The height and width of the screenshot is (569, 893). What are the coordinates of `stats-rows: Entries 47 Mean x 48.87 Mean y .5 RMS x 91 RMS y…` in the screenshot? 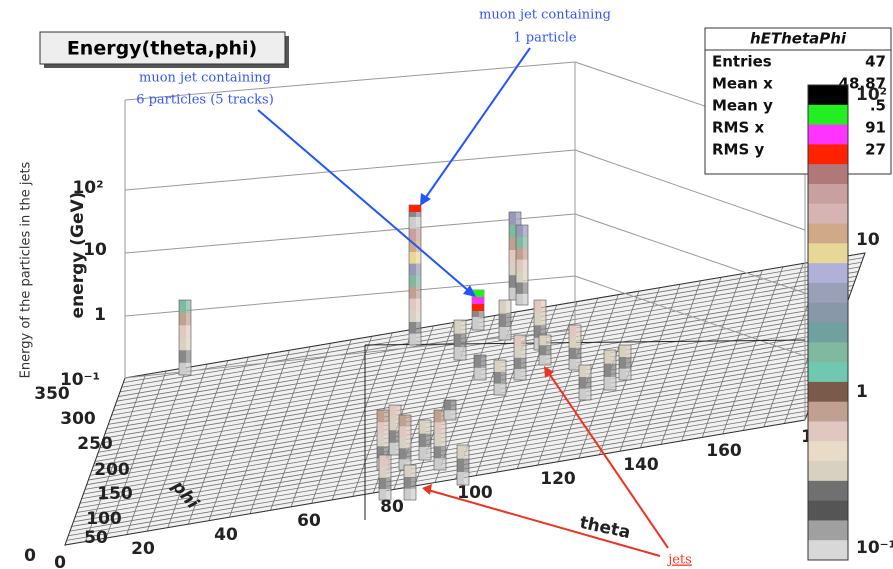 It's located at (799, 106).